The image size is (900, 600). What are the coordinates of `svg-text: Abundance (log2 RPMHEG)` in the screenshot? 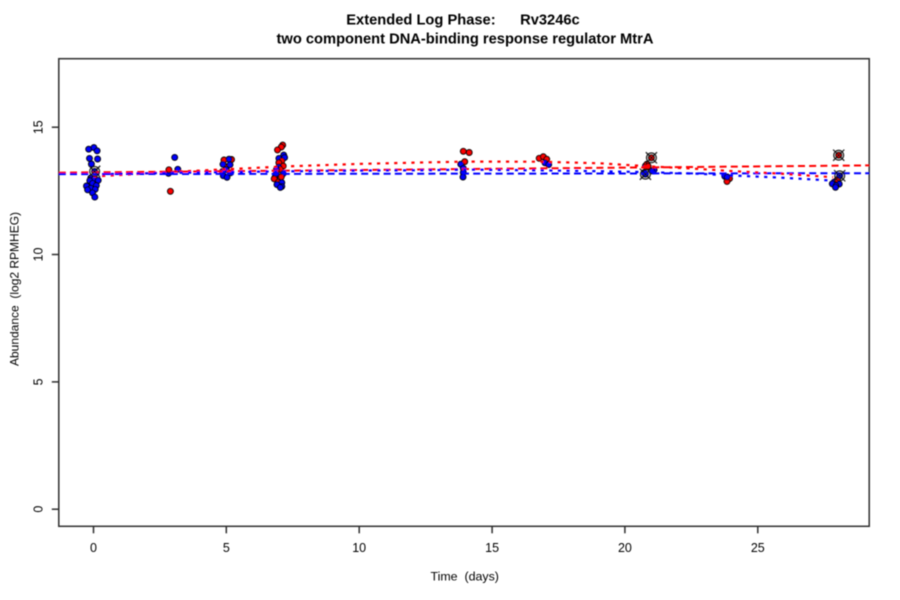 It's located at (15, 289).